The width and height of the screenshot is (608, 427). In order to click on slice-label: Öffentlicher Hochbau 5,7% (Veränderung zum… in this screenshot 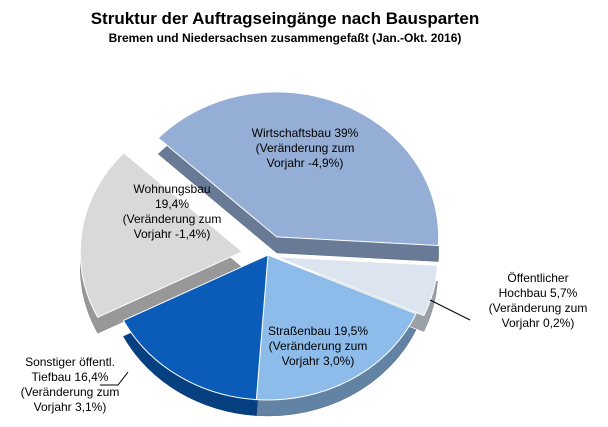, I will do `click(538, 300)`.